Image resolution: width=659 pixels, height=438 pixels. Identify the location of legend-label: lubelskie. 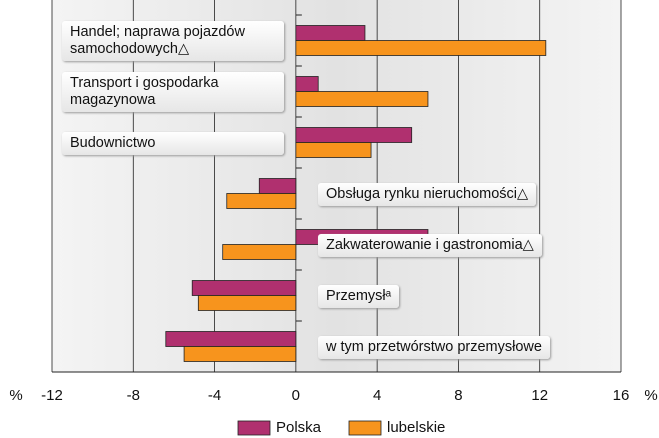
(416, 427).